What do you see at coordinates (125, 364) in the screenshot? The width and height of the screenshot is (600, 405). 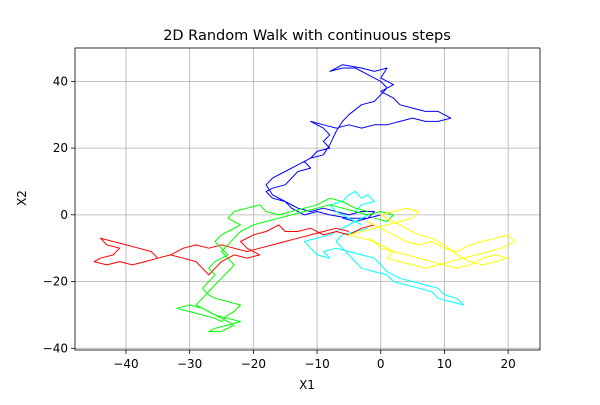 I see `x-tick-label: −40` at bounding box center [125, 364].